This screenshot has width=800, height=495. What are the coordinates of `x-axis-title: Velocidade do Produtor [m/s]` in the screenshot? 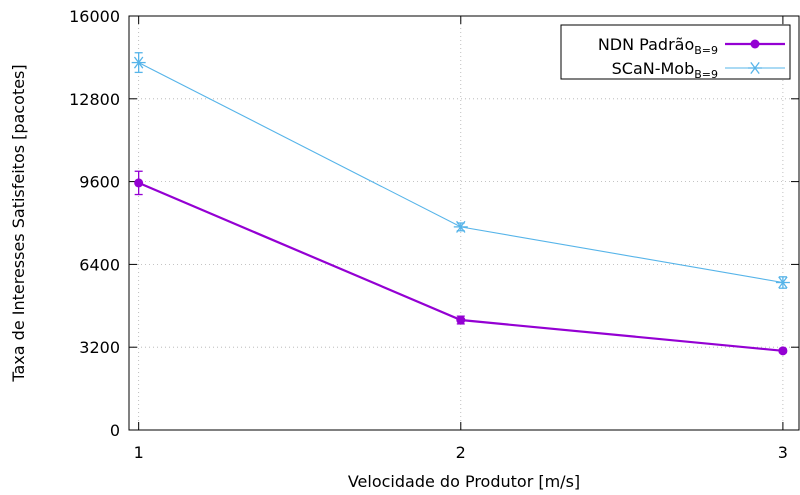 It's located at (464, 481).